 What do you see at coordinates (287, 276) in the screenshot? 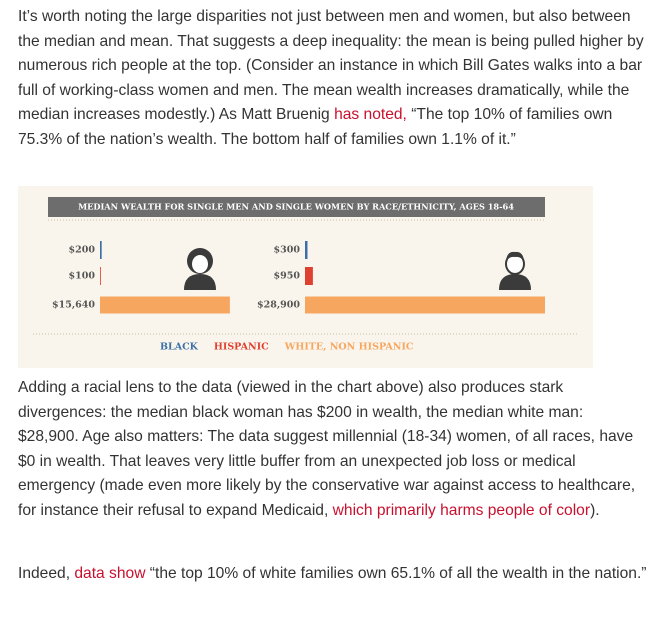
I see `value-label: $950` at bounding box center [287, 276].